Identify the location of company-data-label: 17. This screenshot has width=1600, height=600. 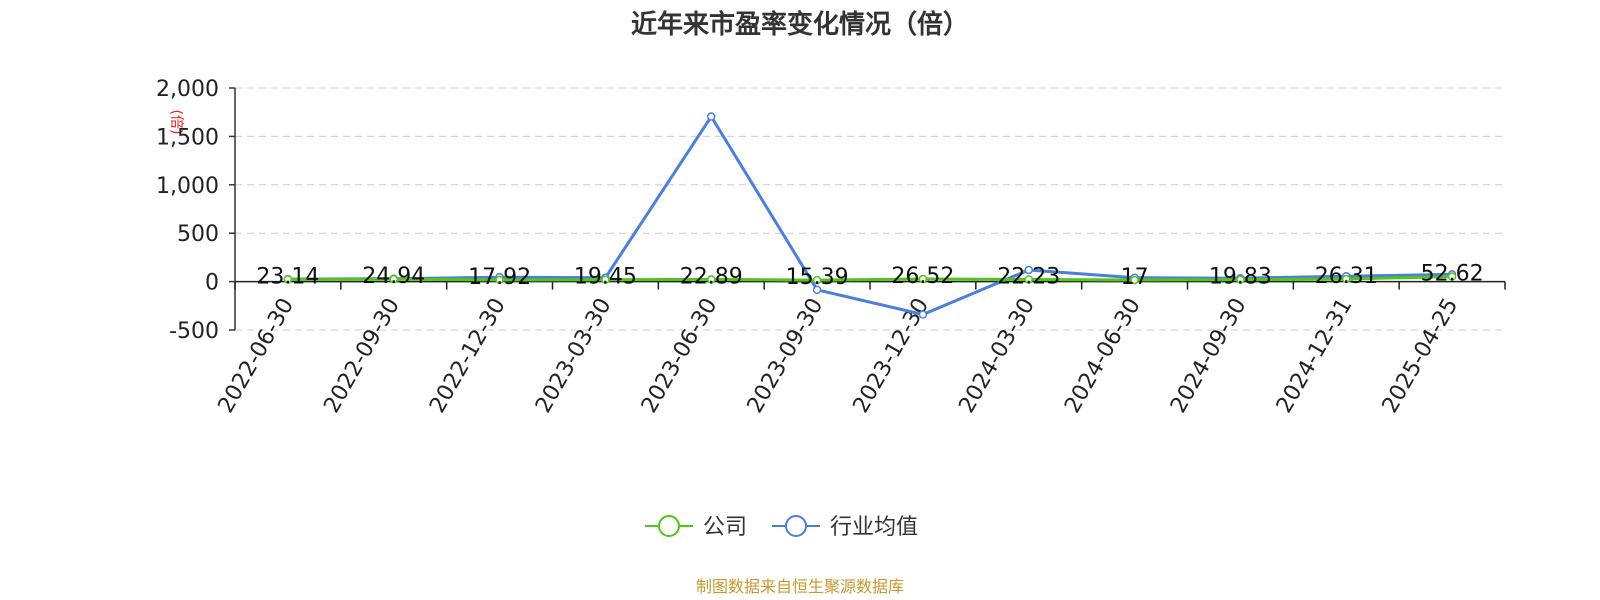
(1135, 277).